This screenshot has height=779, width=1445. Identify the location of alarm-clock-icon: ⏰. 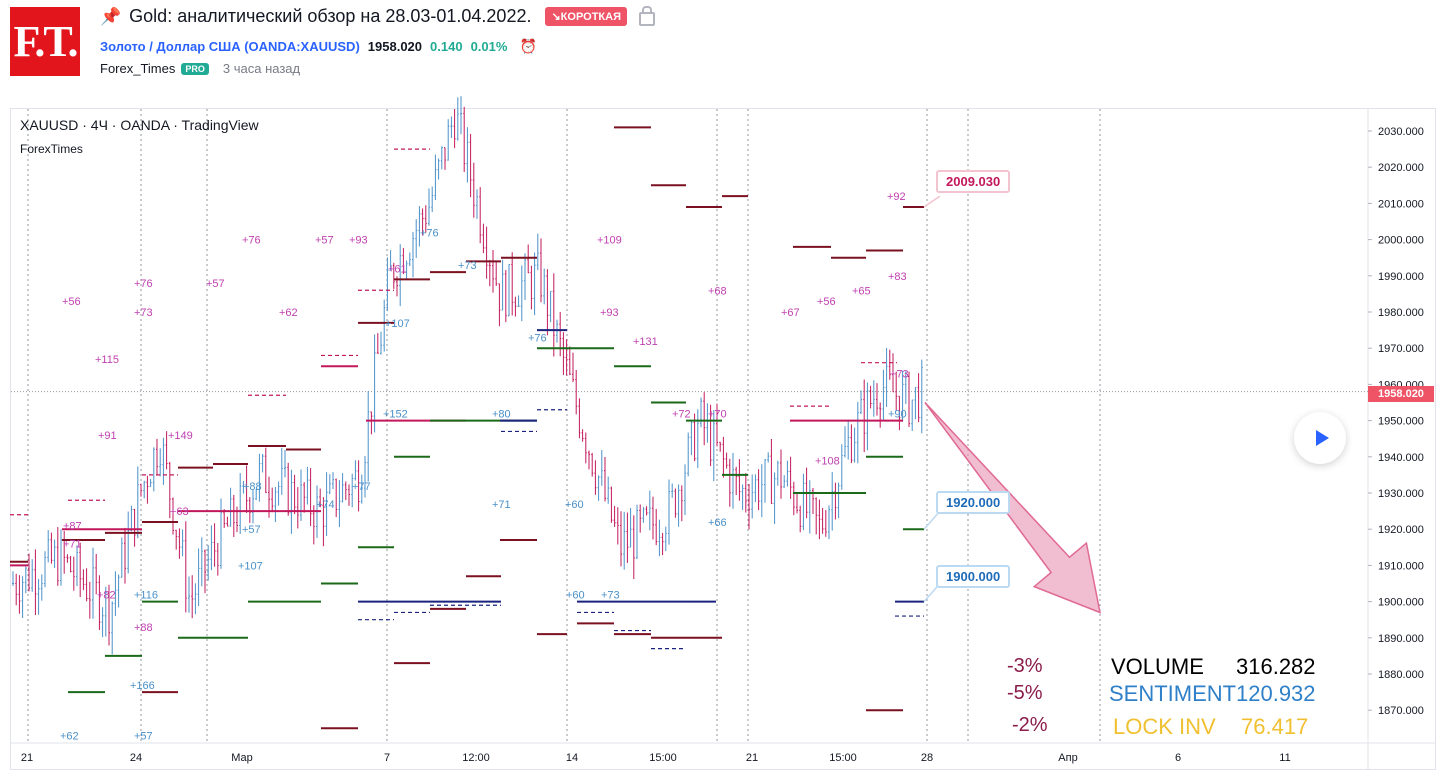
(528, 46).